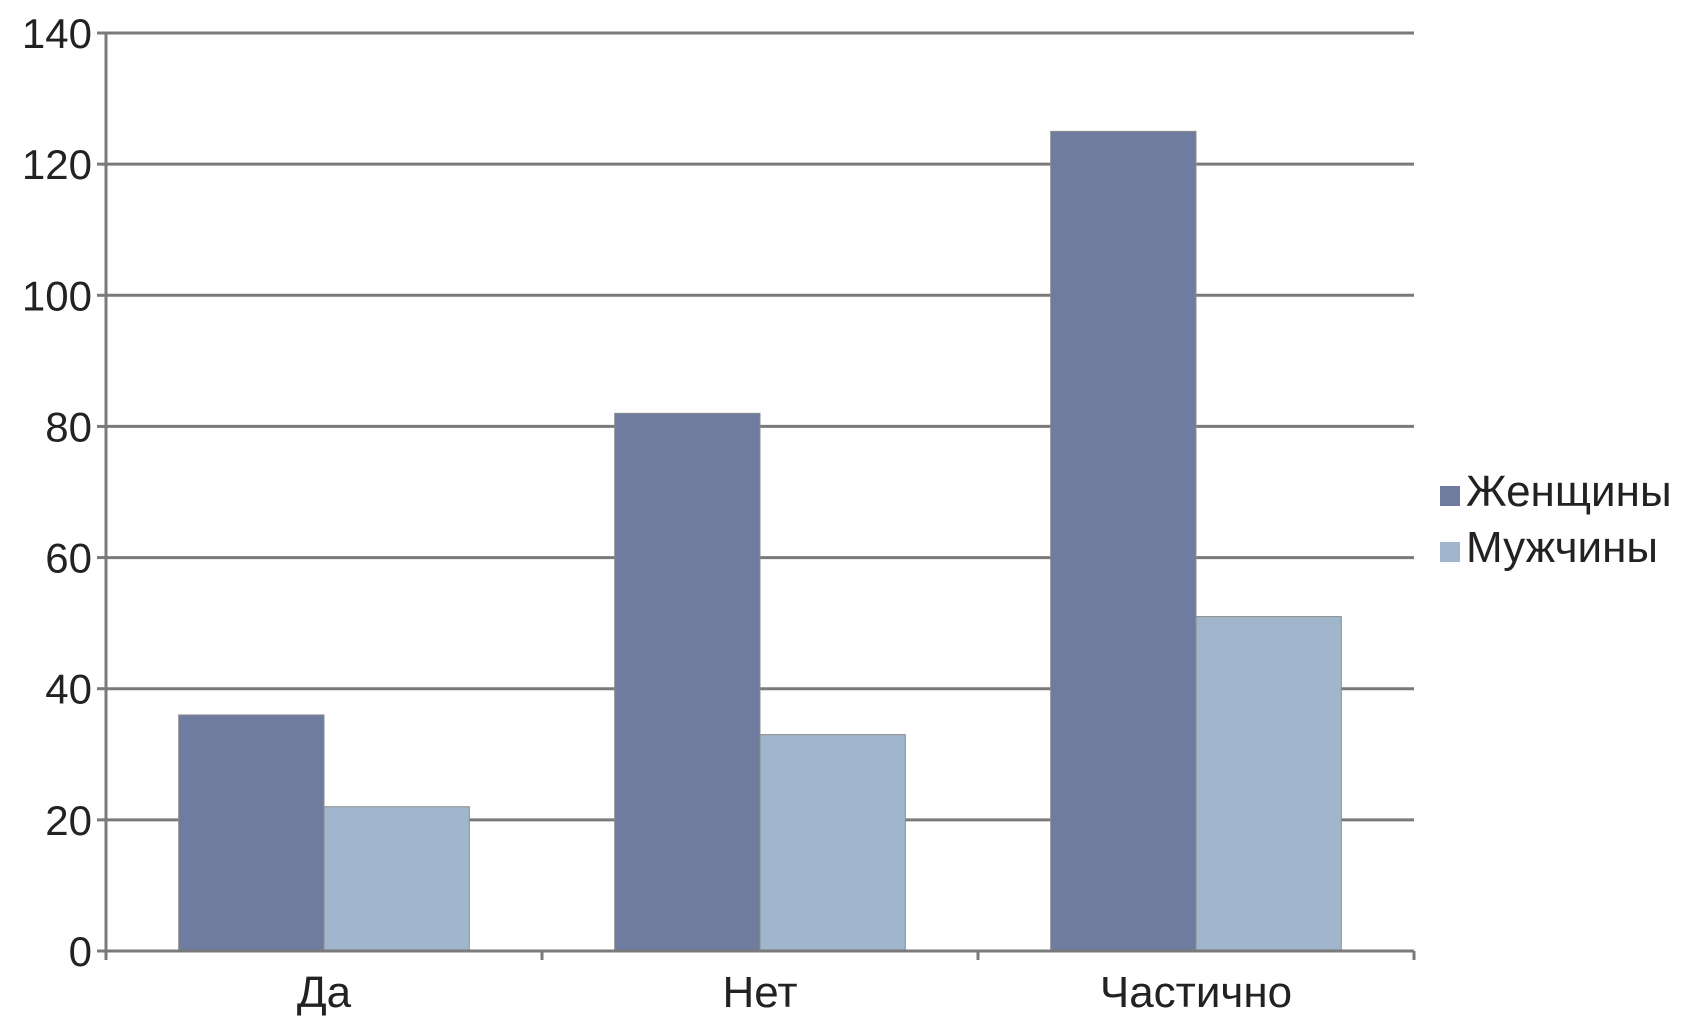 The height and width of the screenshot is (1021, 1692). What do you see at coordinates (1569, 491) in the screenshot?
I see `legend-label-women: Женщины` at bounding box center [1569, 491].